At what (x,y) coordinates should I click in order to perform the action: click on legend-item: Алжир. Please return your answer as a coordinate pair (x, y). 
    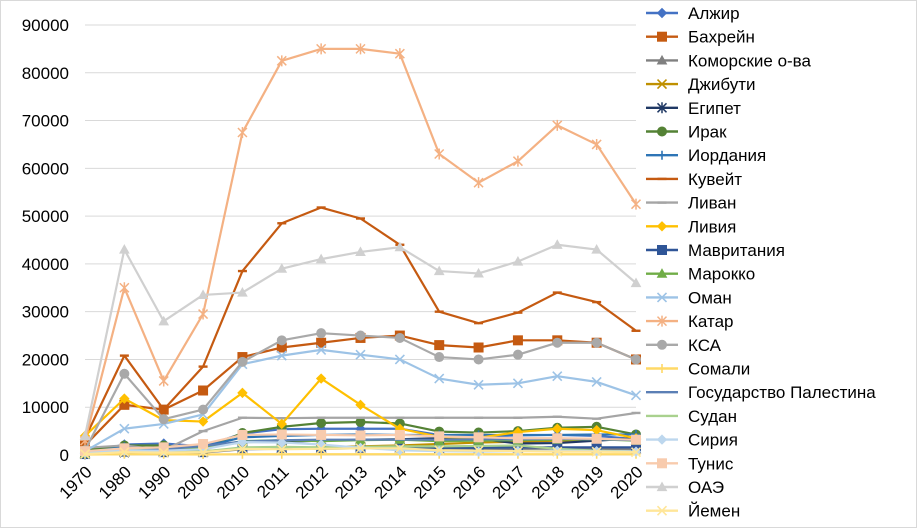
    Looking at the image, I should click on (693, 13).